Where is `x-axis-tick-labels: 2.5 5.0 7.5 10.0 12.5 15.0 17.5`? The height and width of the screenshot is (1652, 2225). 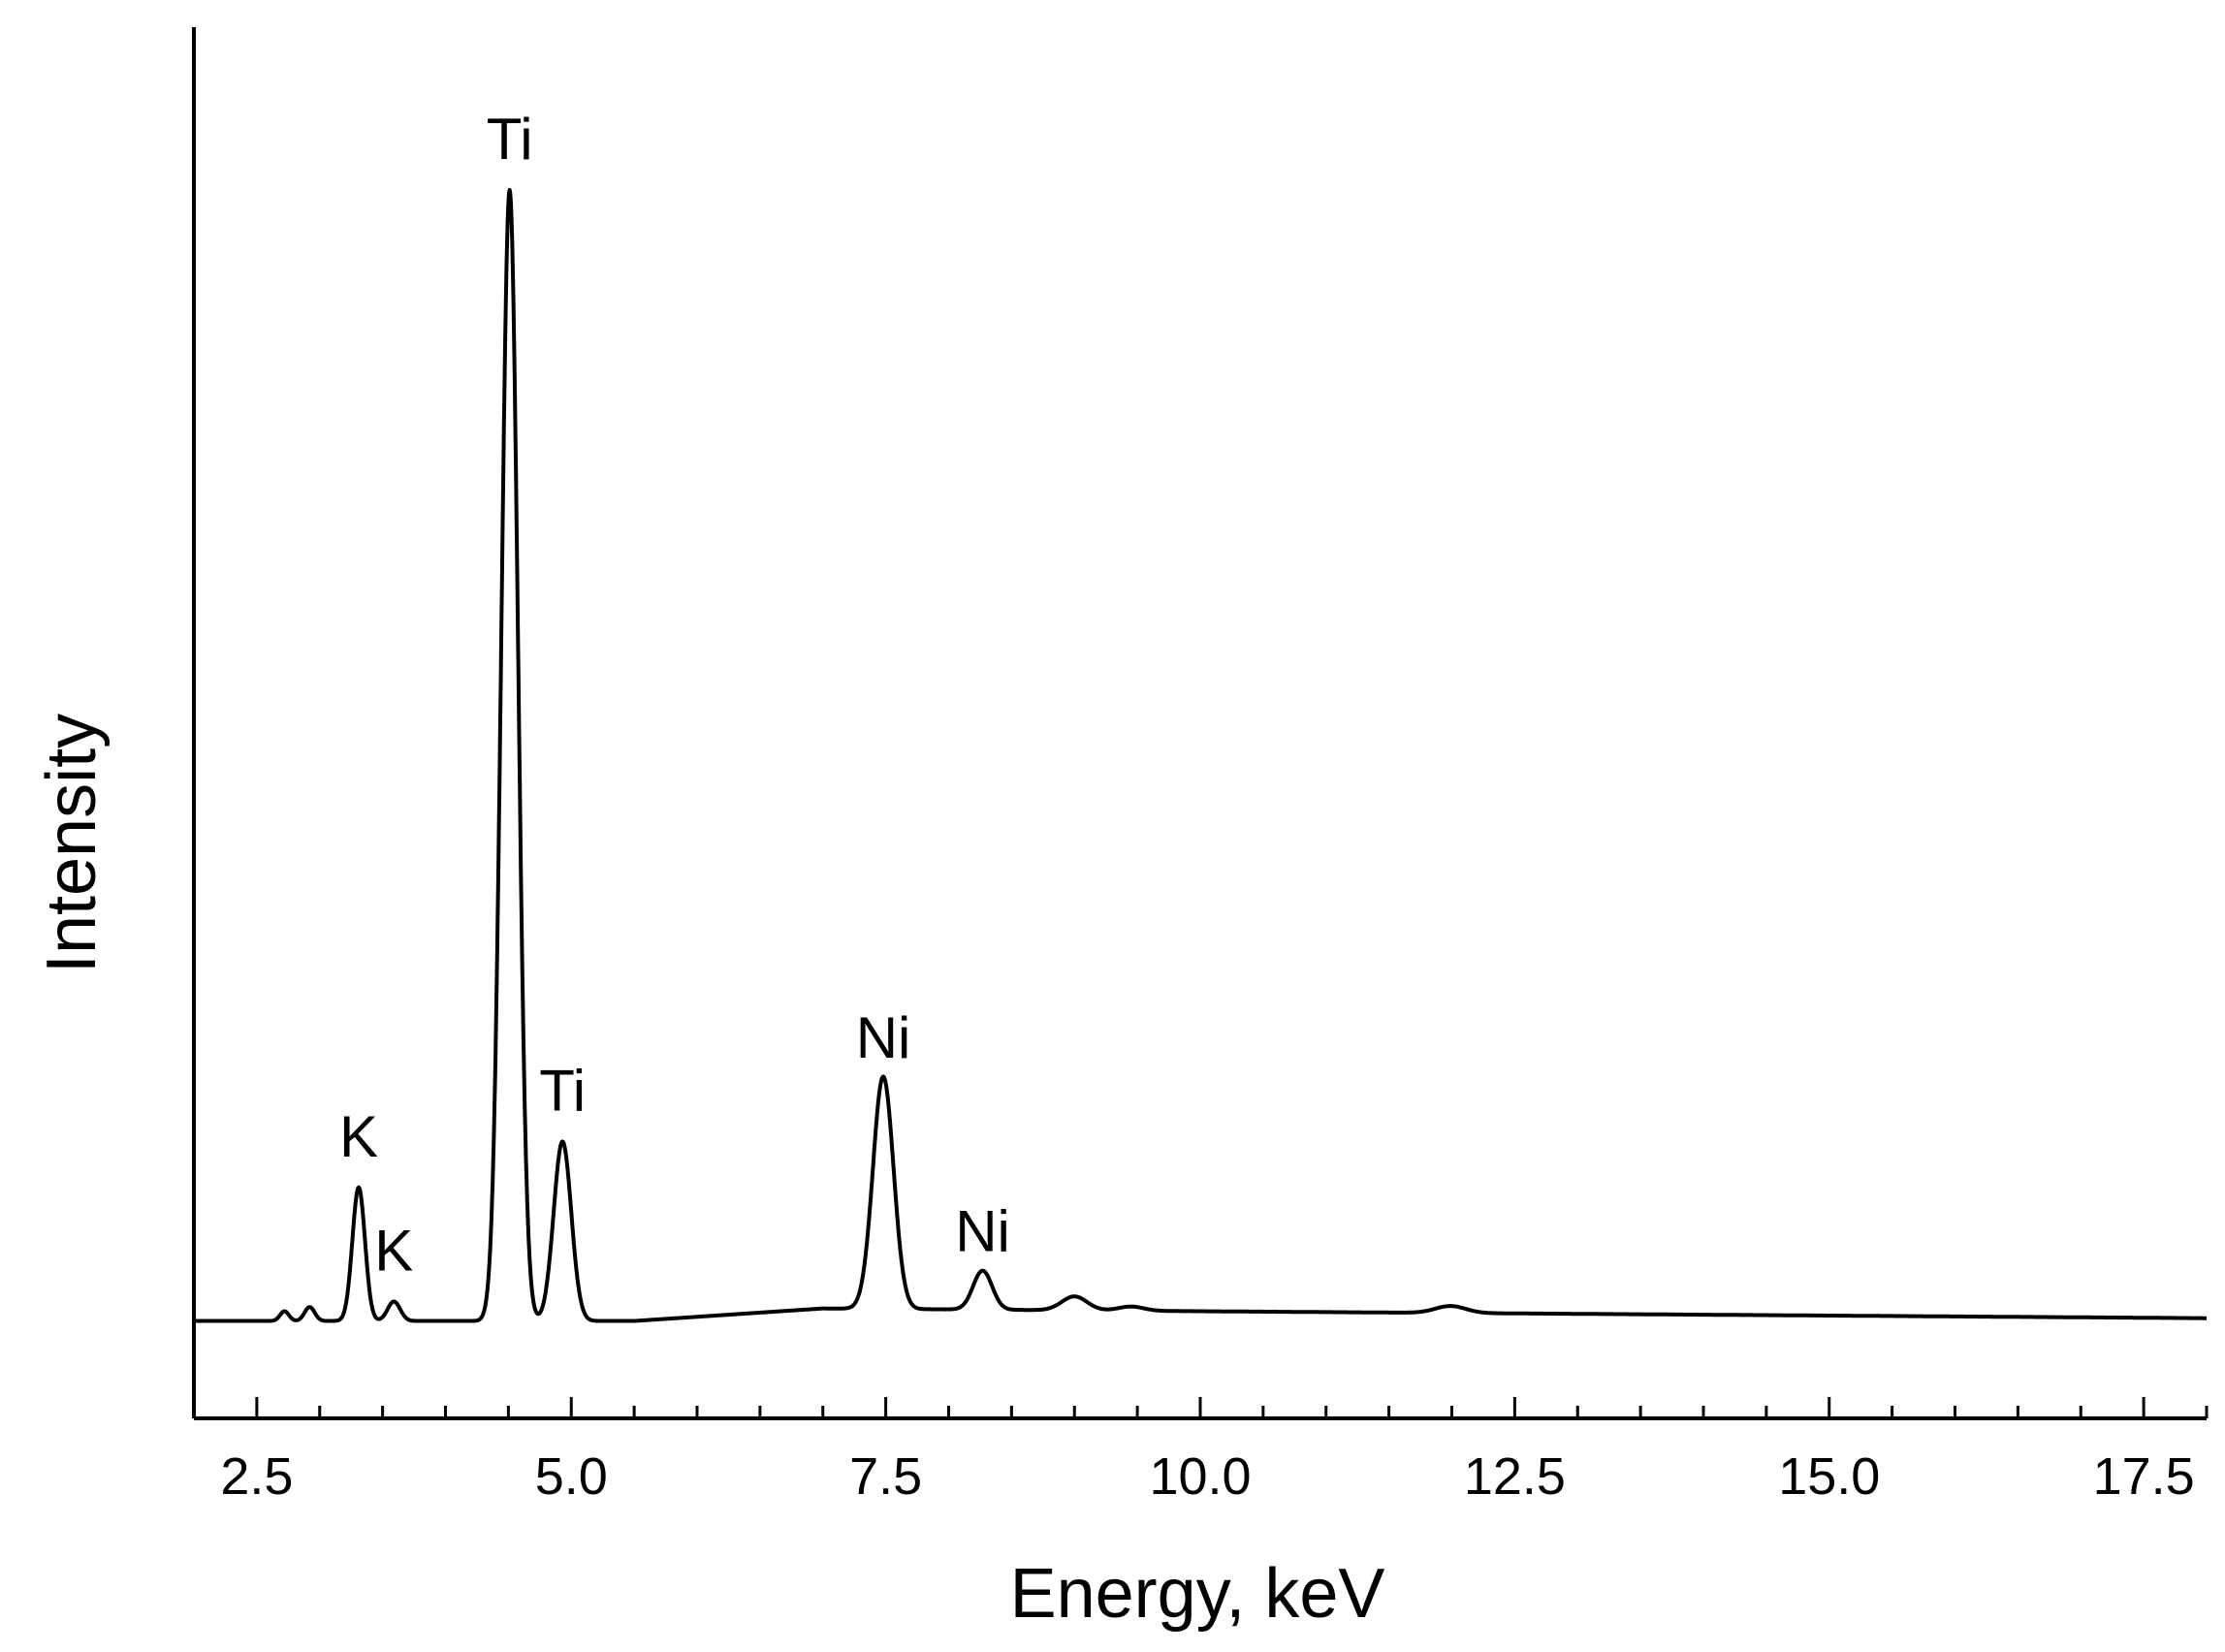 x-axis-tick-labels: 2.5 5.0 7.5 10.0 12.5 15.0 17.5 is located at coordinates (1207, 1477).